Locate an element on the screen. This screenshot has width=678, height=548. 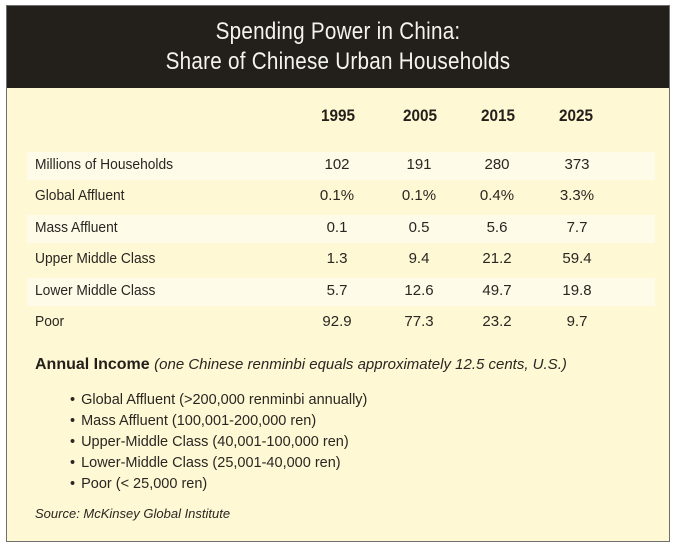
table-cell: 102 is located at coordinates (337, 164).